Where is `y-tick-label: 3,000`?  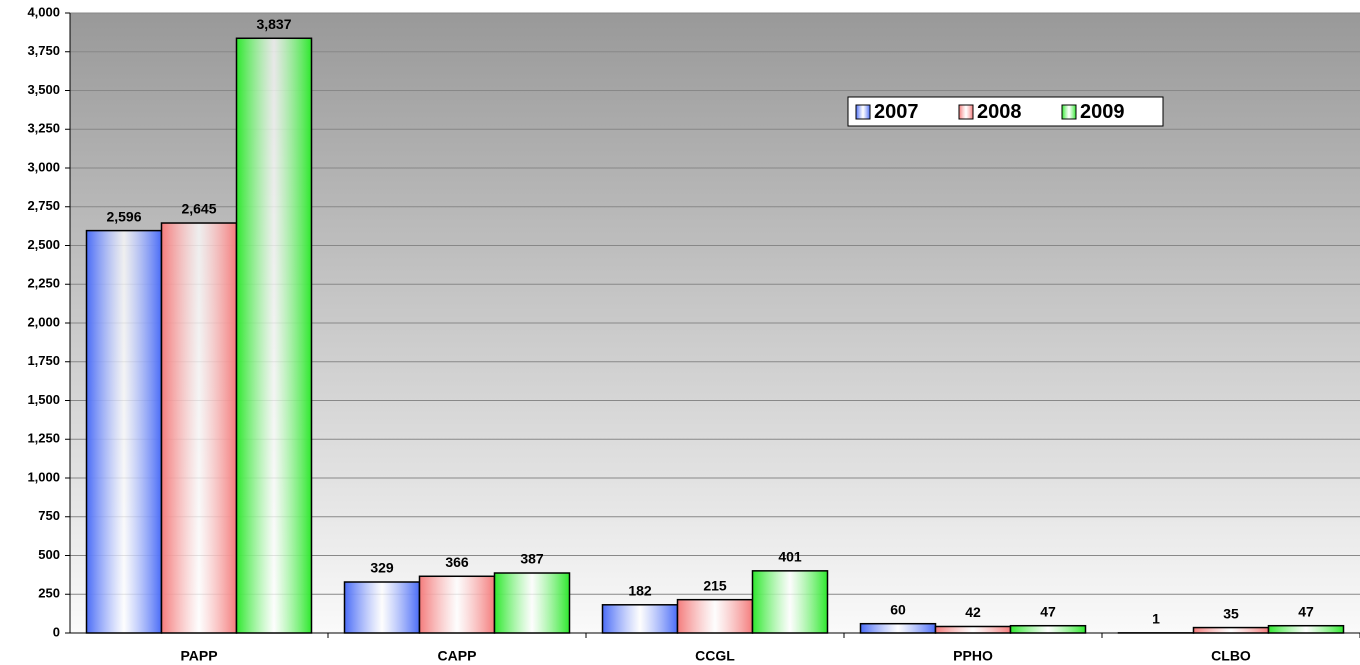 y-tick-label: 3,000 is located at coordinates (43, 166).